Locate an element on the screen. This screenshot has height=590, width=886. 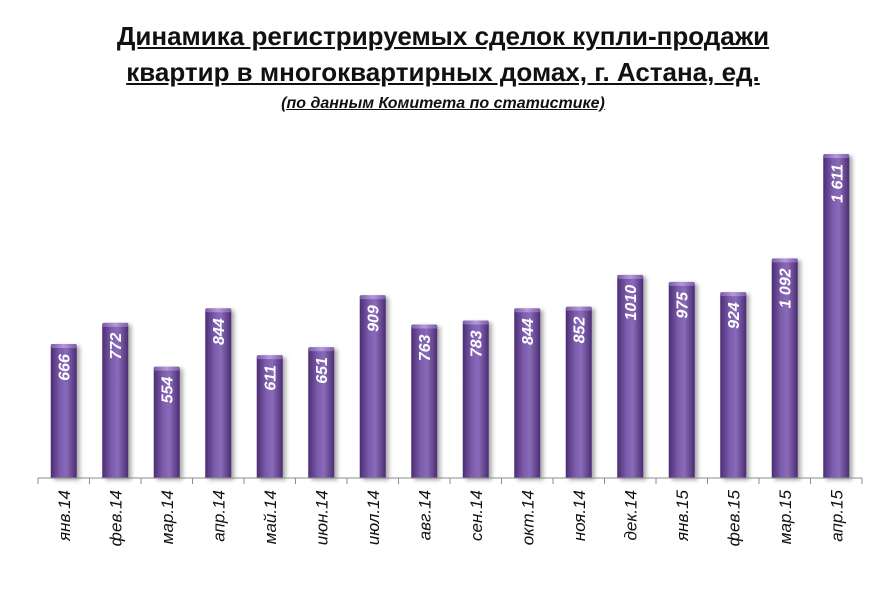
x-tick-label: мар.14 is located at coordinates (167, 517).